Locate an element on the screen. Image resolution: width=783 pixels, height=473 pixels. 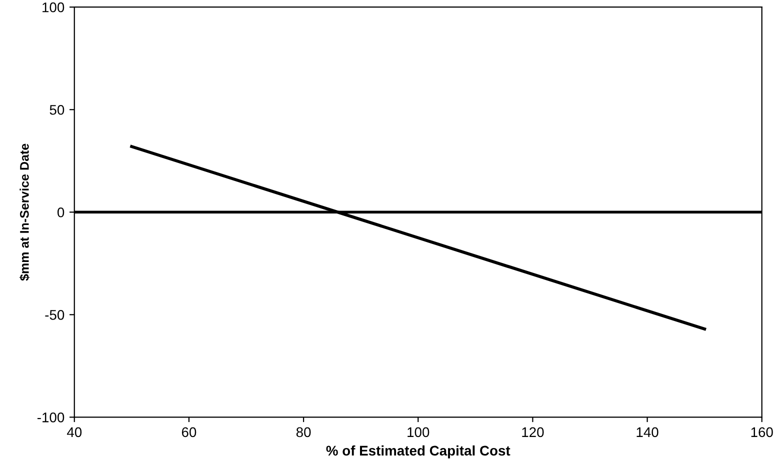
x-axis-title: % of Estimated Capital Cost is located at coordinates (418, 451).